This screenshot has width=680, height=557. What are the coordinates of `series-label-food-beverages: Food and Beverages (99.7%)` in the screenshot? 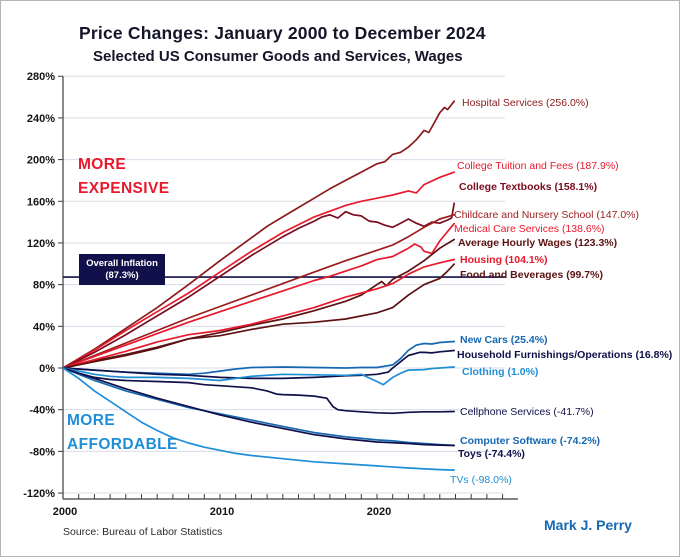 It's located at (531, 275).